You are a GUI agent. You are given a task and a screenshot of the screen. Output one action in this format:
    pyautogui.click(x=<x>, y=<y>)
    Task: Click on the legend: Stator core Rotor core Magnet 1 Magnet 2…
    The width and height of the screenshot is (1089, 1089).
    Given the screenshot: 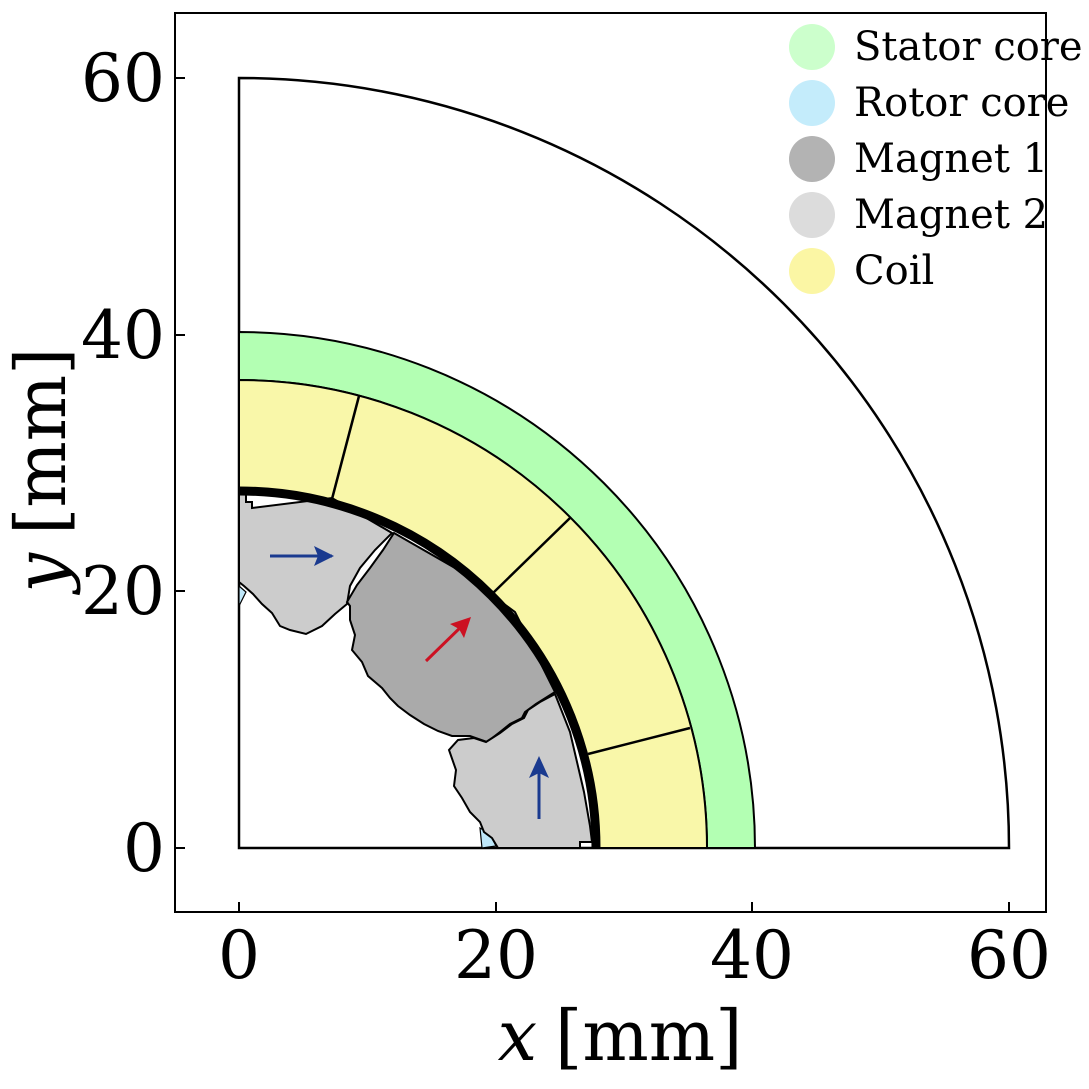 What is the action you would take?
    pyautogui.click(x=936, y=159)
    